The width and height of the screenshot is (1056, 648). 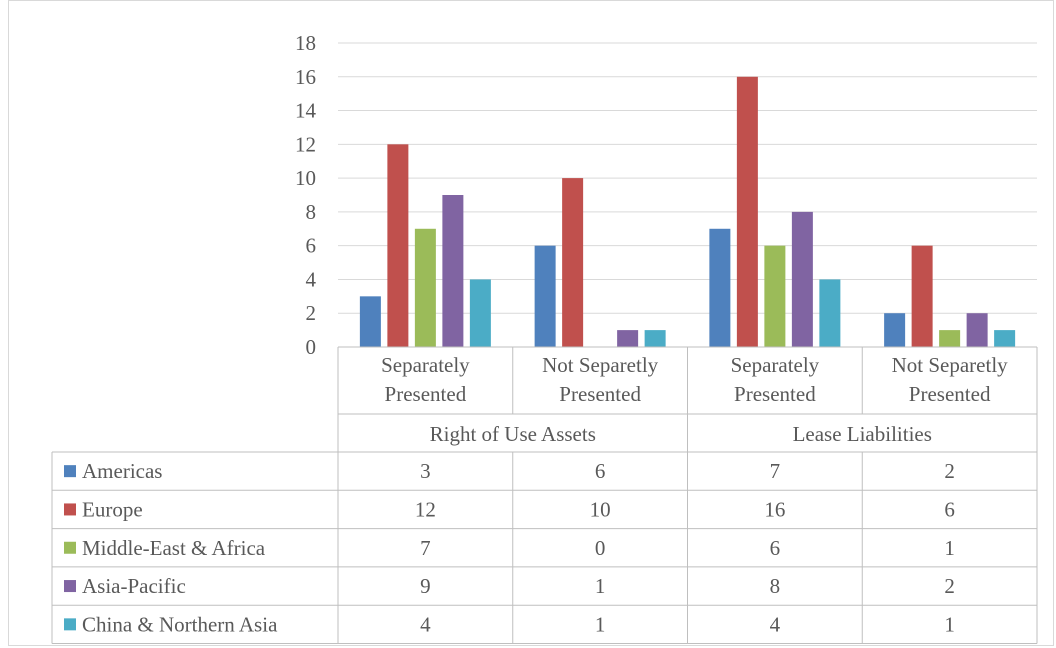 What do you see at coordinates (306, 195) in the screenshot?
I see `y-axis: 0 2 4 6 8 10 12 14 16 18` at bounding box center [306, 195].